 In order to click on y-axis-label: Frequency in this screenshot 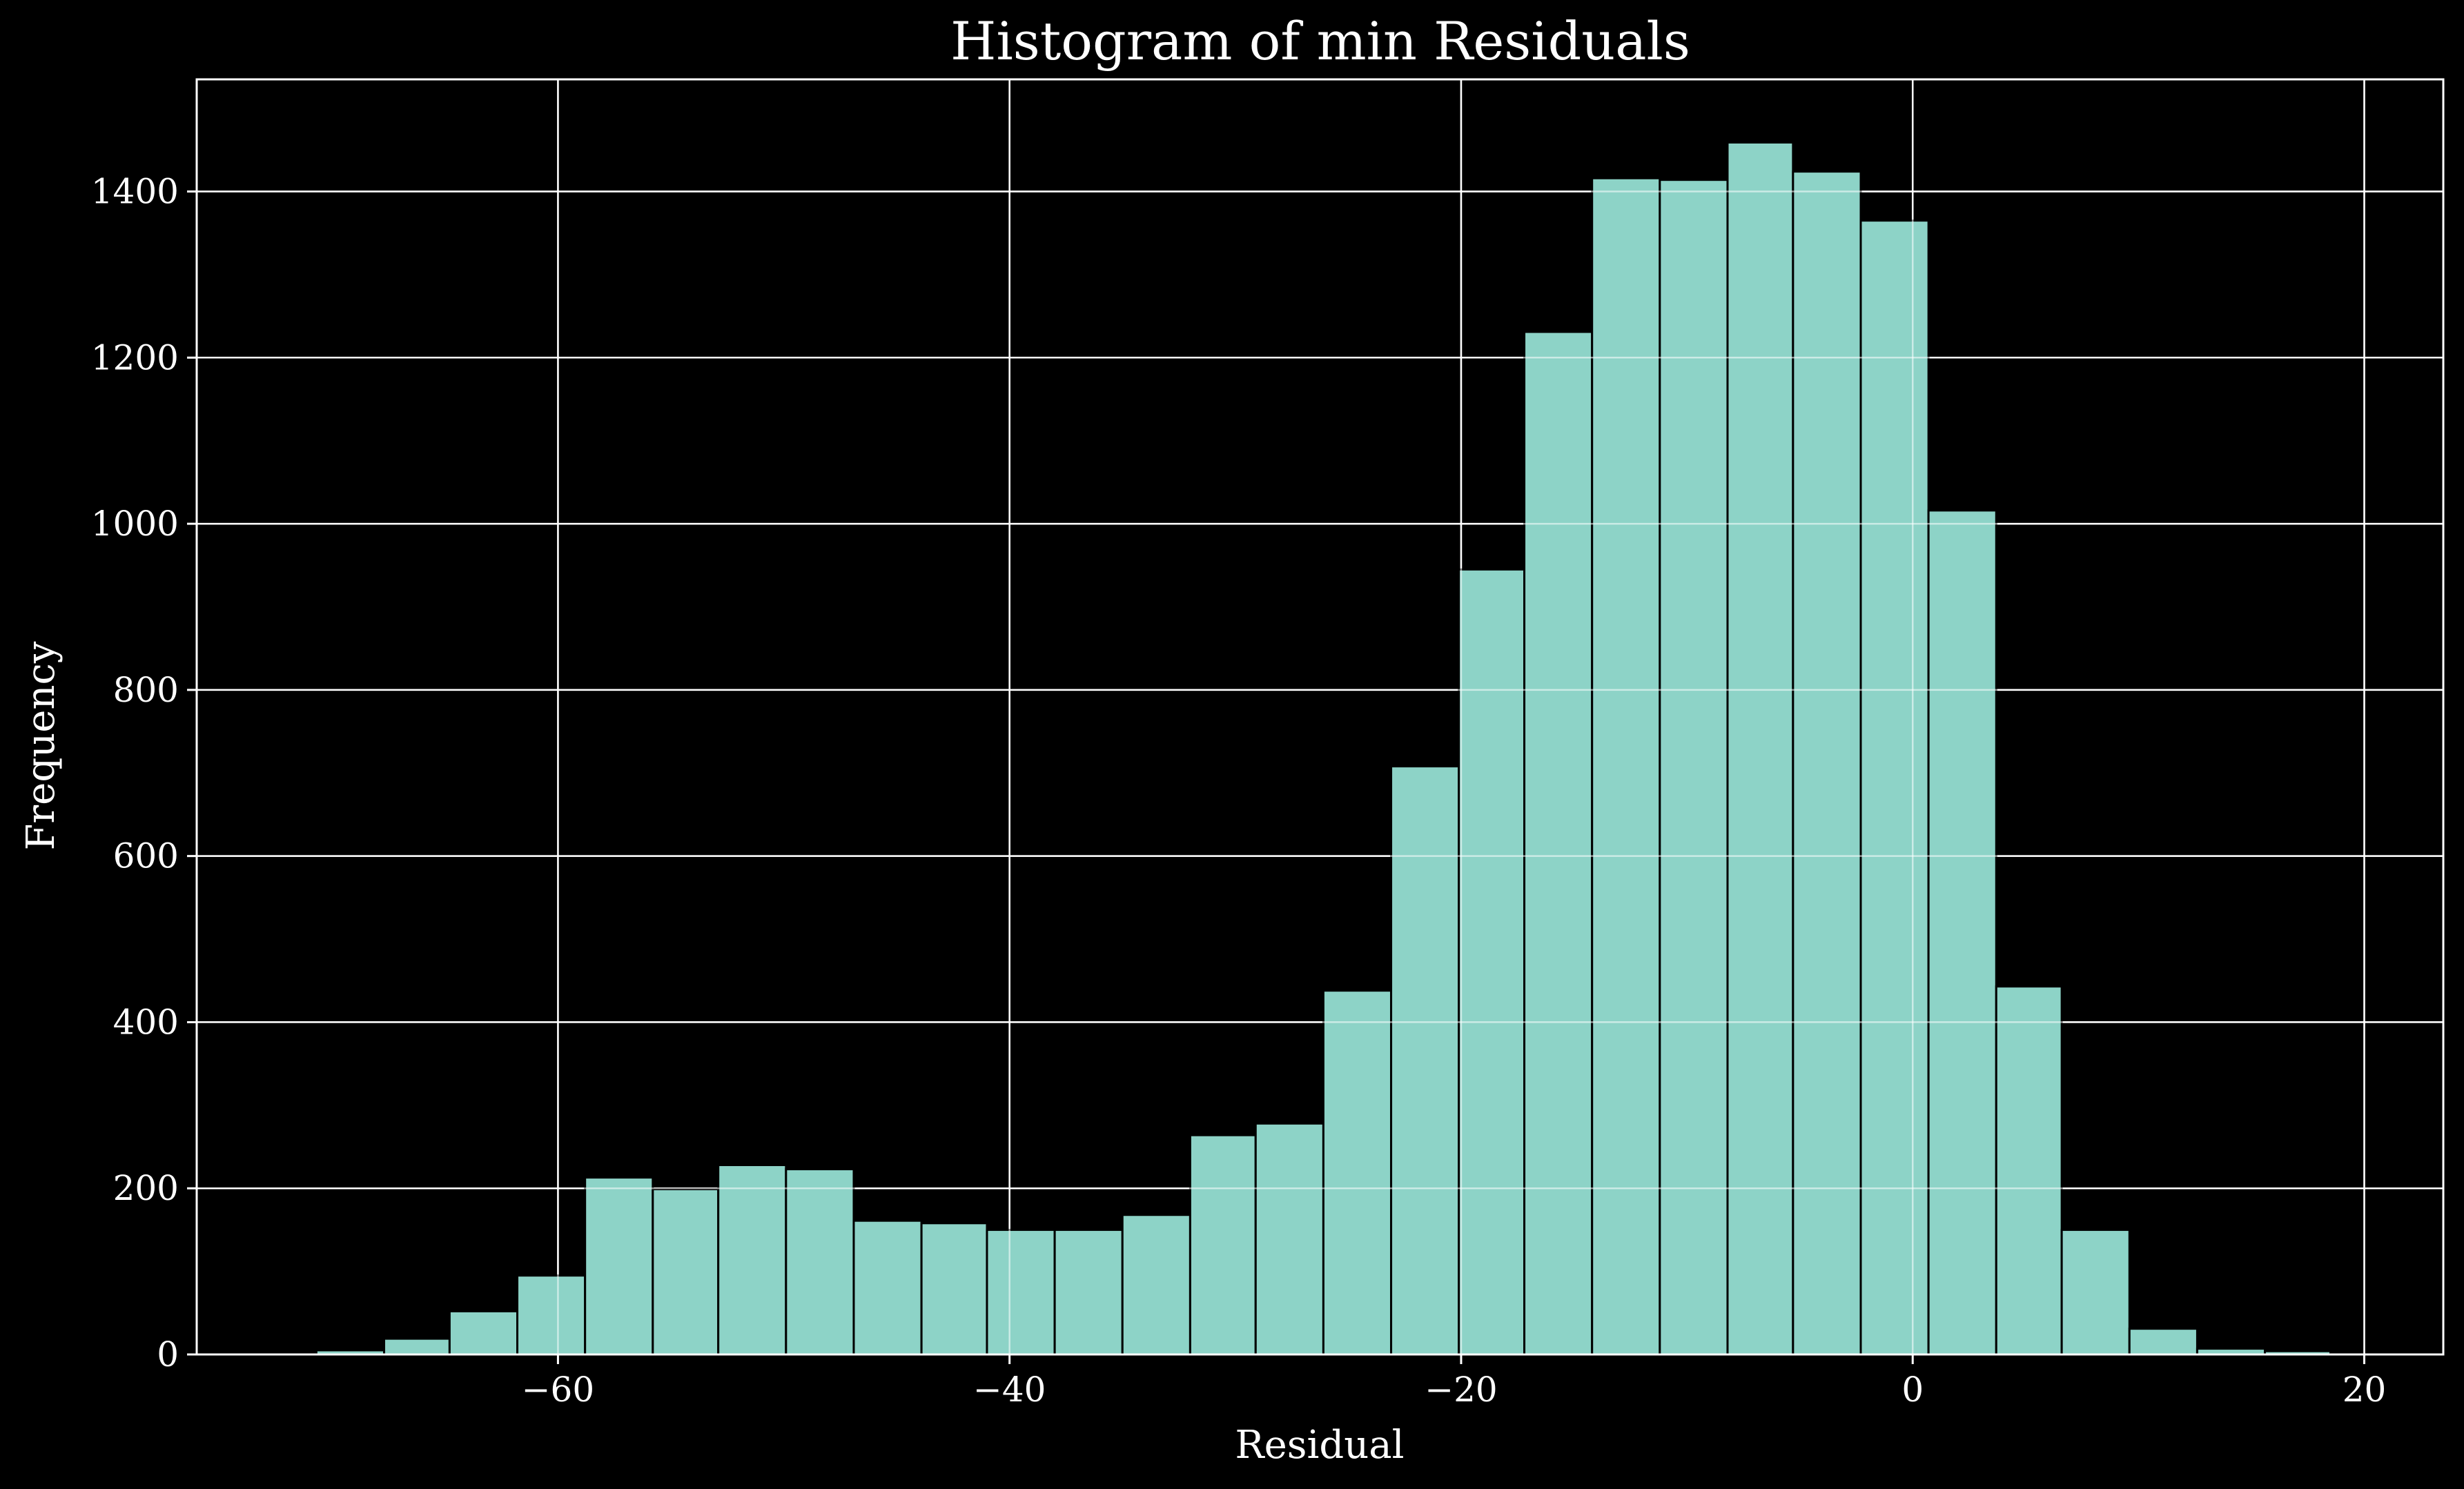, I will do `click(41, 745)`.